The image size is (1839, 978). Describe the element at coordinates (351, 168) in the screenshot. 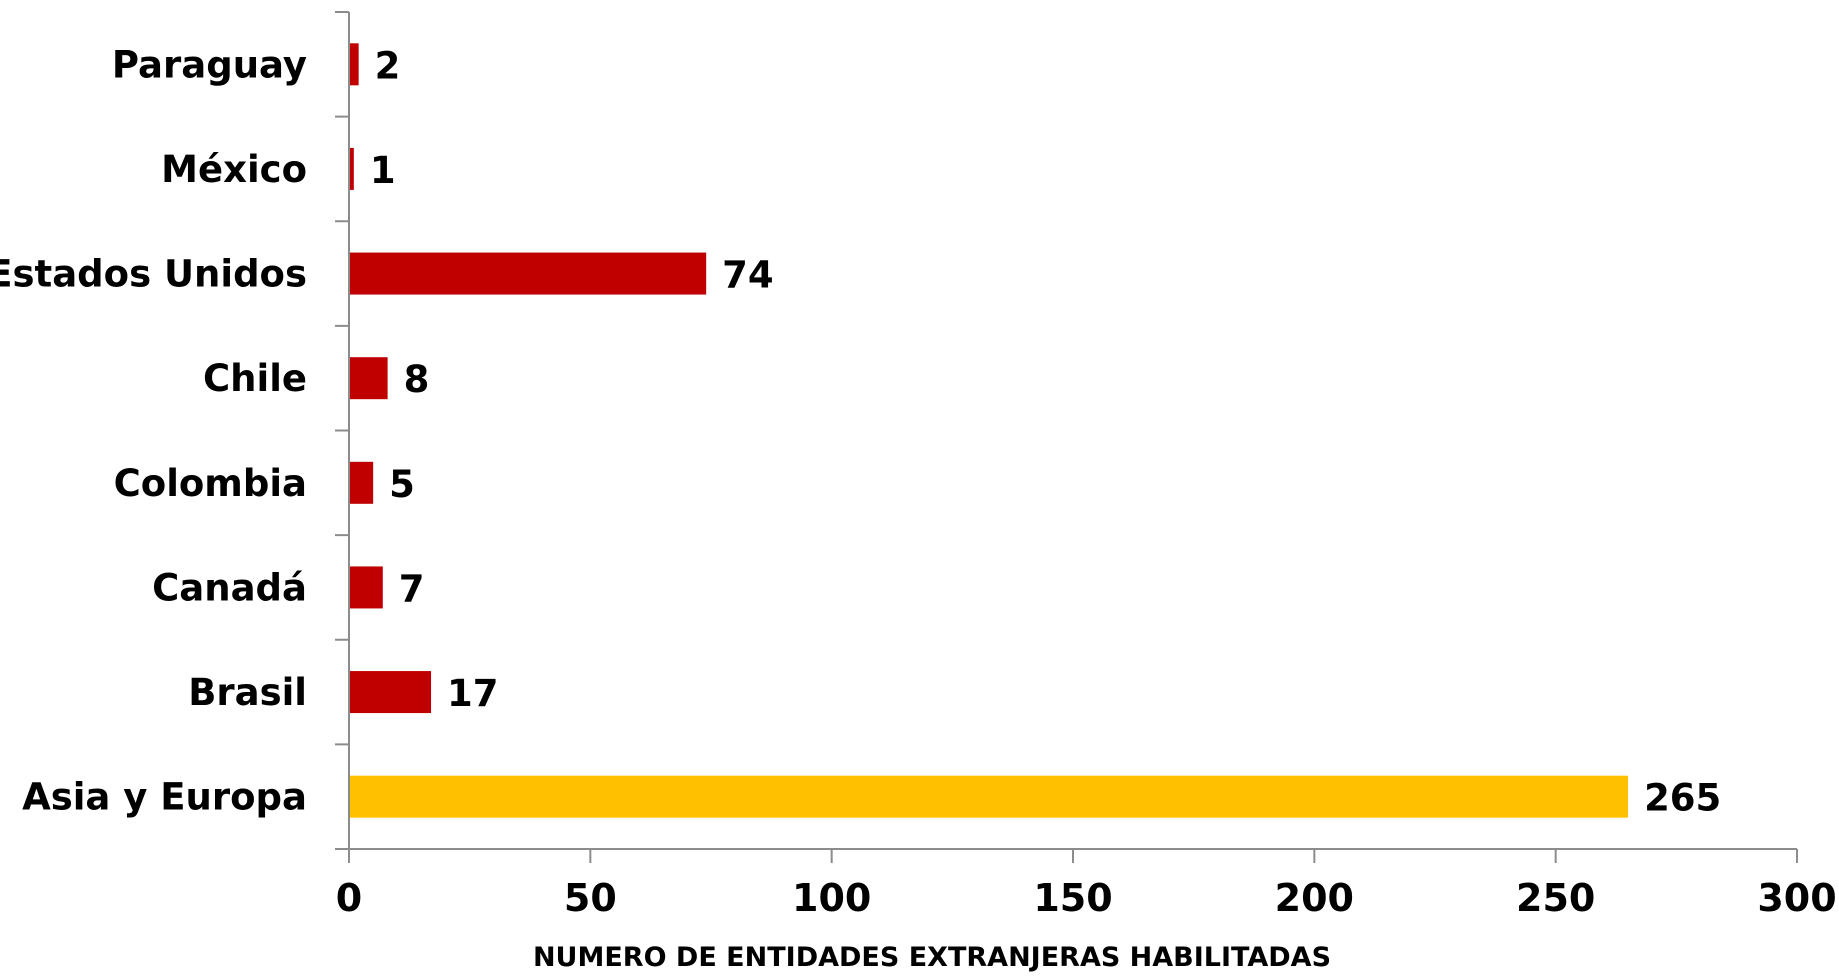

I see `bar-mexico` at that location.